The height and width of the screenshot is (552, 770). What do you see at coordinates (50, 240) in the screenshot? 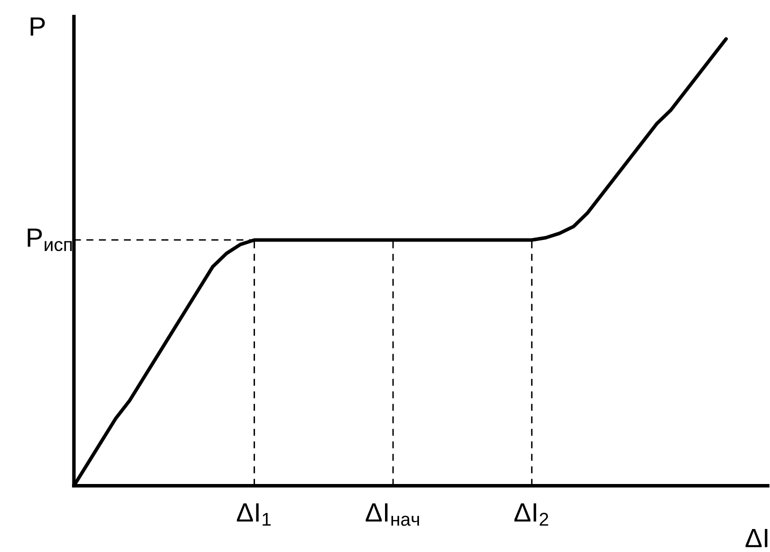
I see `ref-line-label: P$_{исп}$` at bounding box center [50, 240].